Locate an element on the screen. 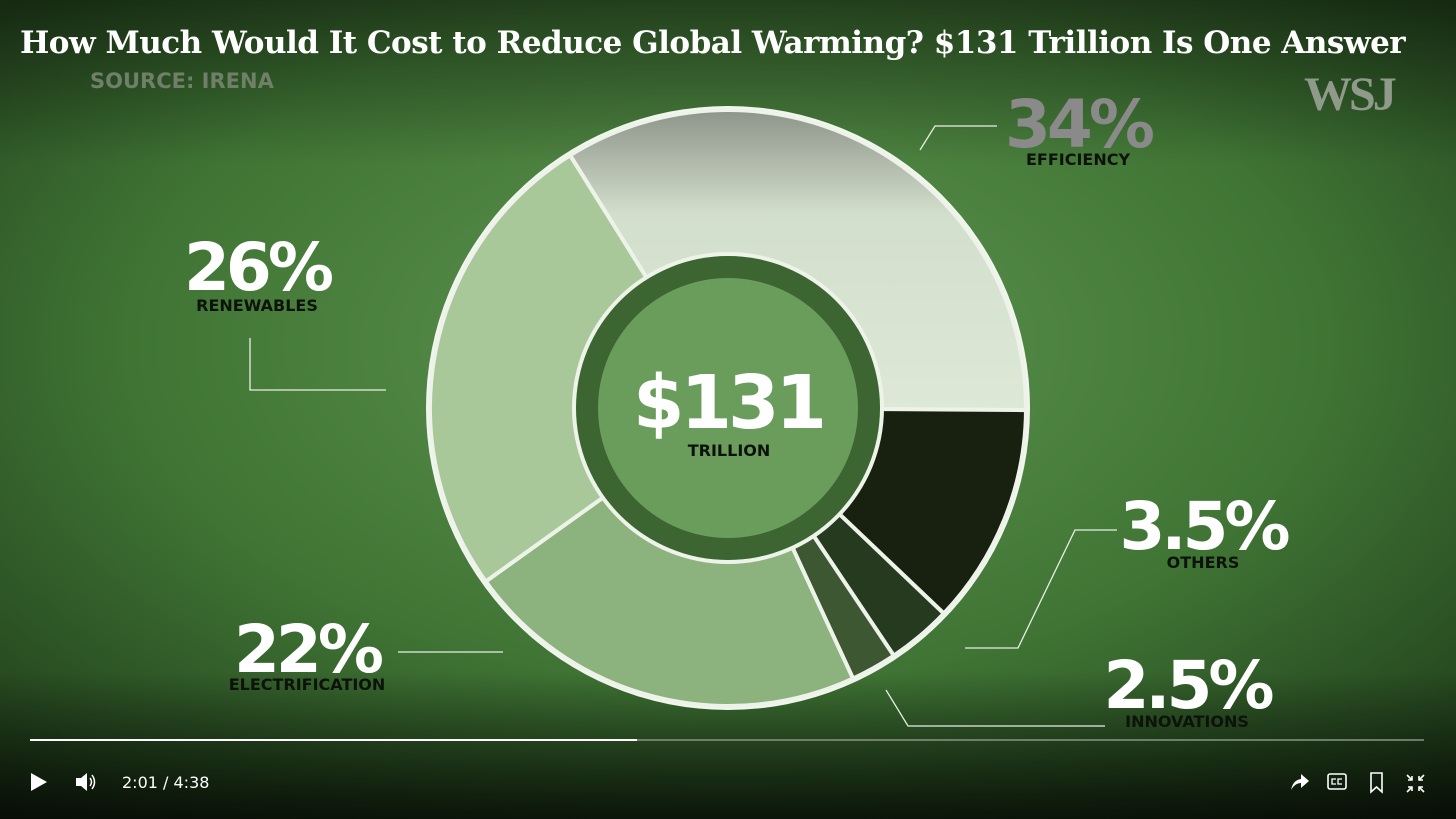 This screenshot has height=819, width=1456. value-label: 2.5% is located at coordinates (1188, 685).